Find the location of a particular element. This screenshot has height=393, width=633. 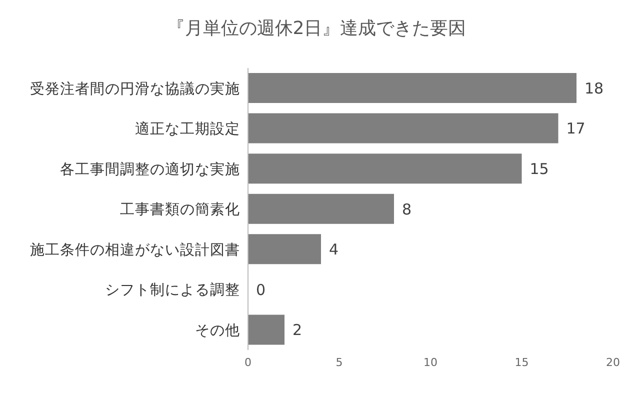

y-tick-label: 工事書類の簡素化 is located at coordinates (180, 209).